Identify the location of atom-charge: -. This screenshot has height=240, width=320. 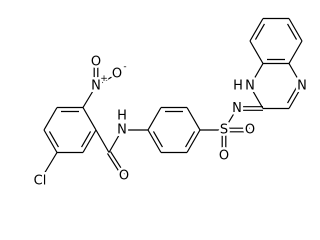
(124, 67).